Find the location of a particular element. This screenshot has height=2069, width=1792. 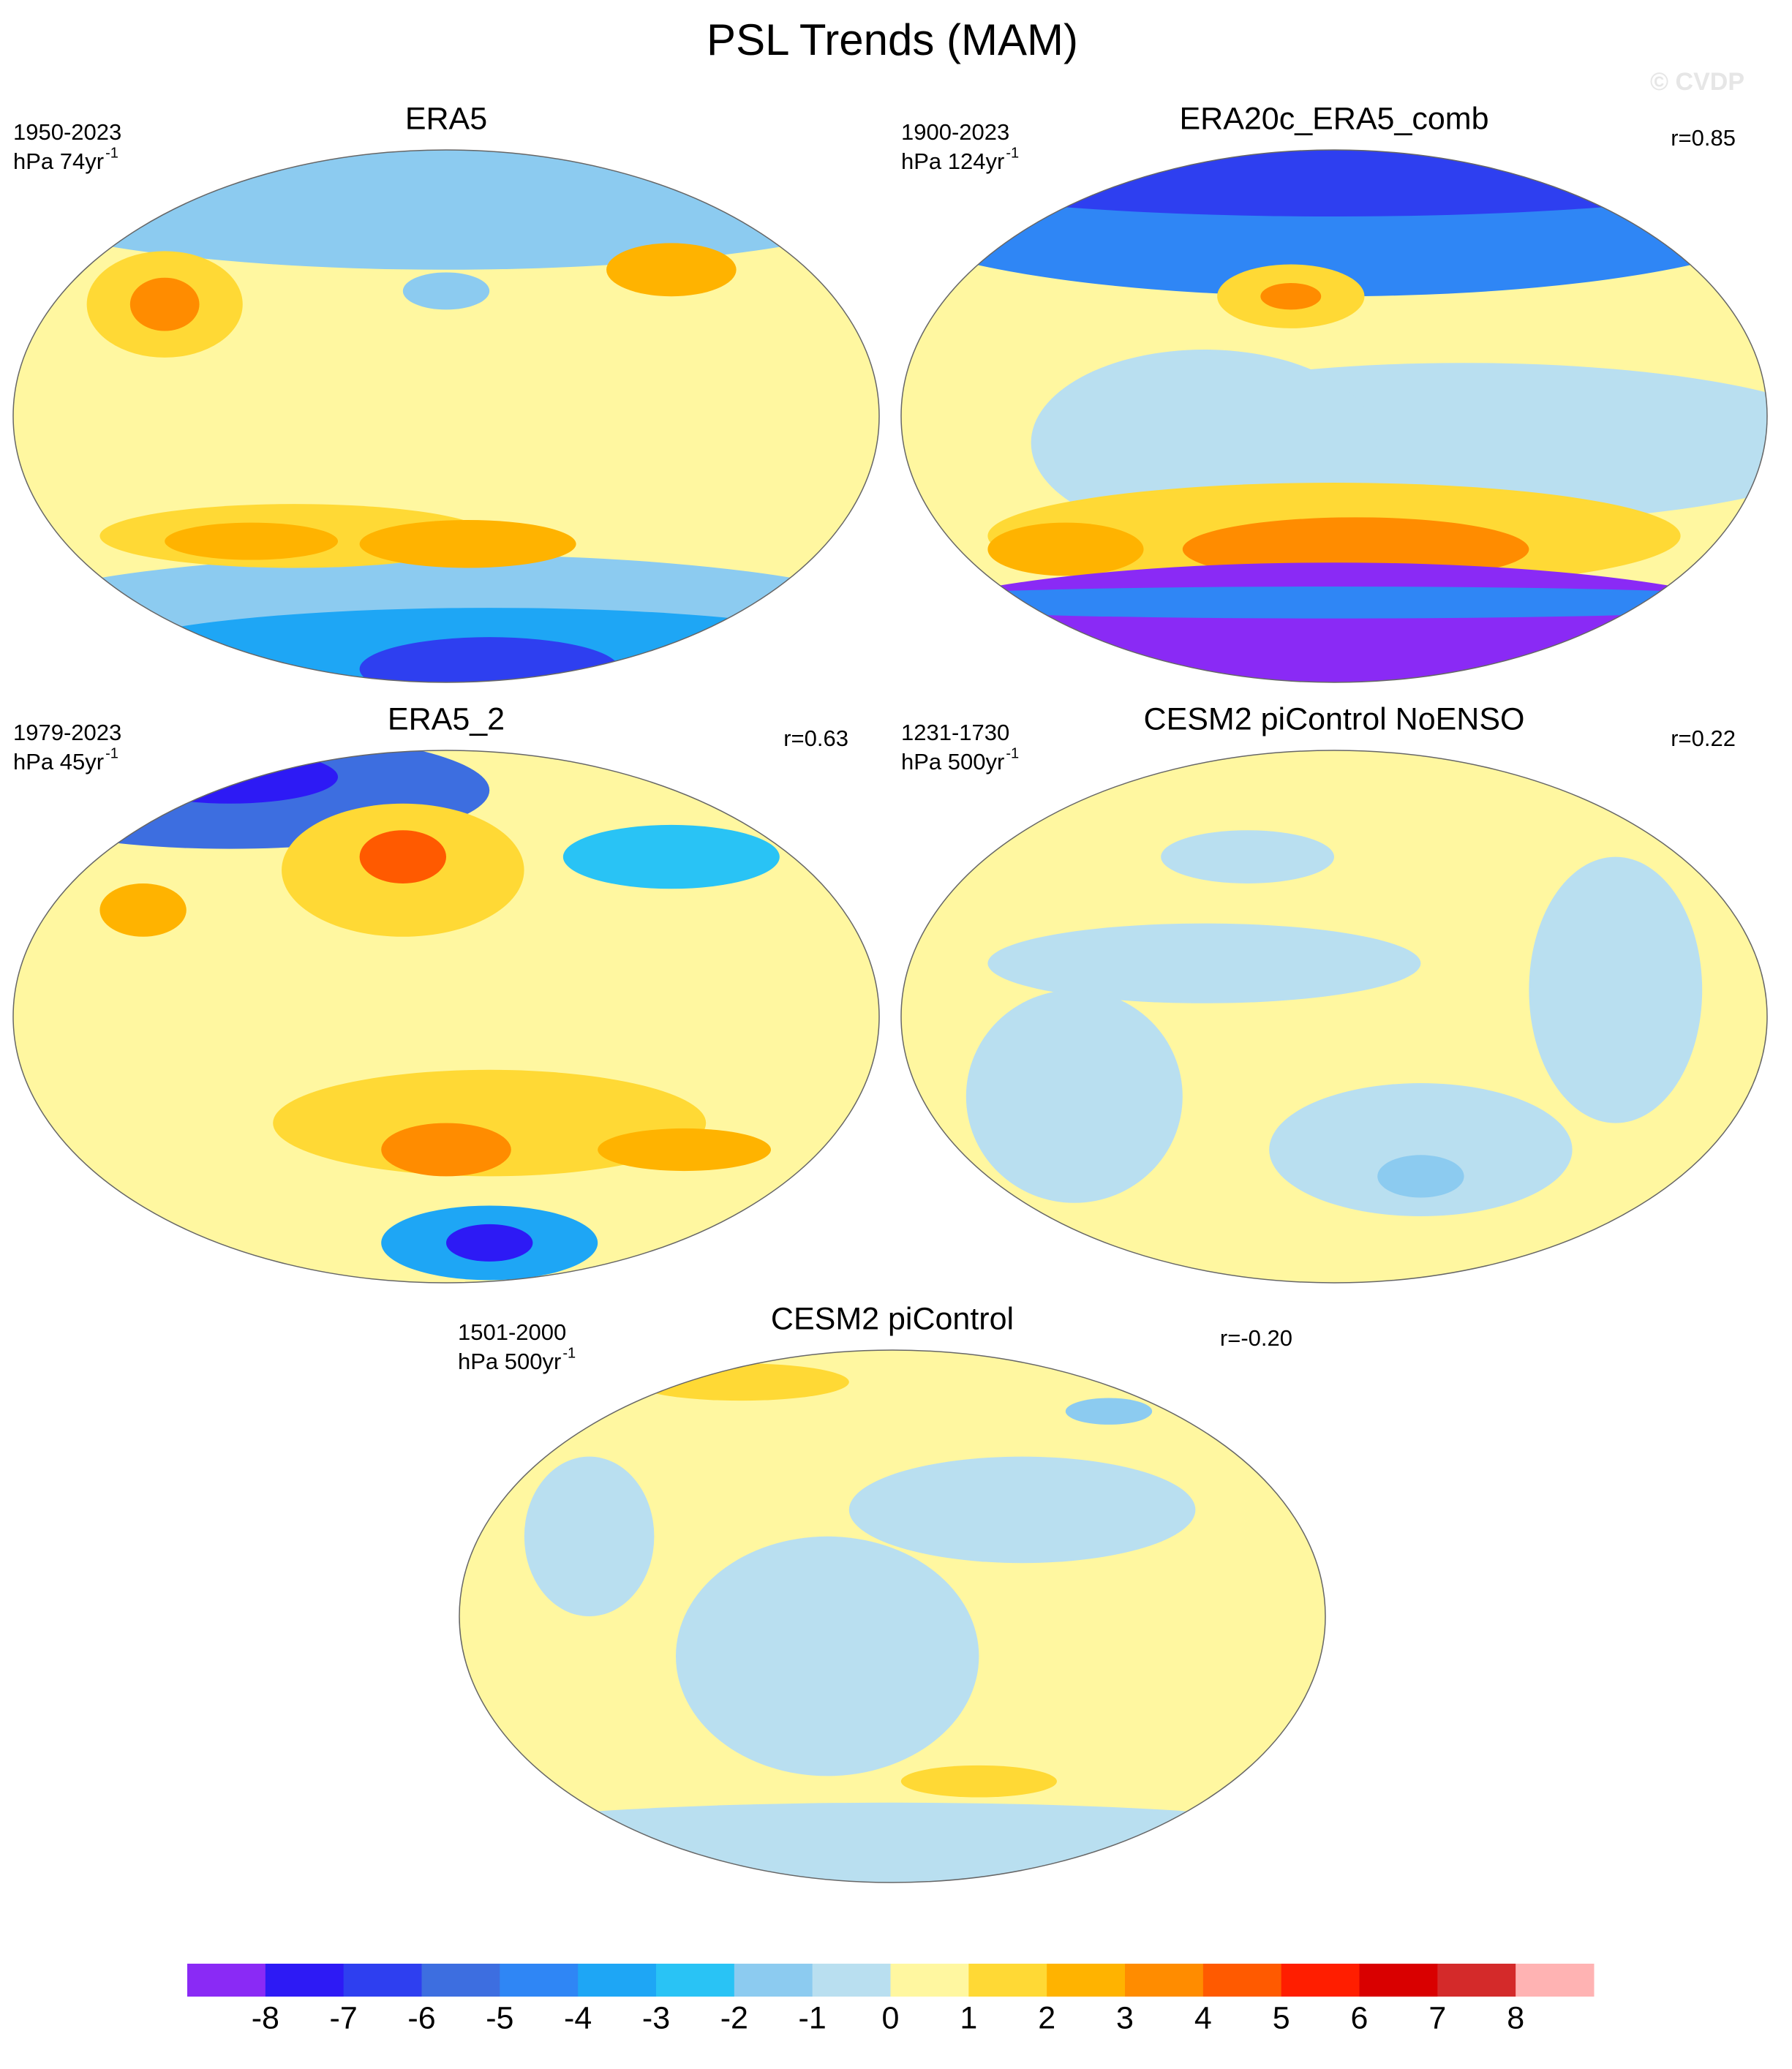

units-label: hPa 74yr is located at coordinates (58, 161).